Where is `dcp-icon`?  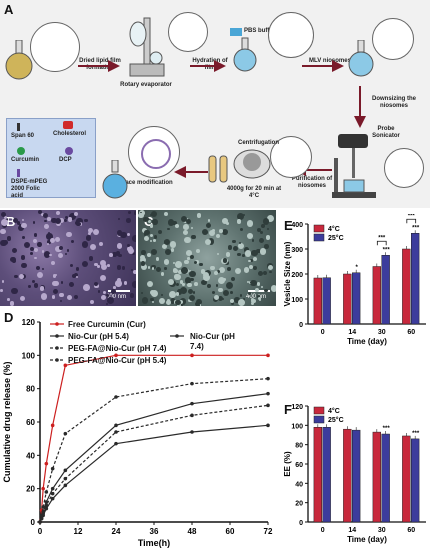
dcp-icon is located at coordinates (69, 151).